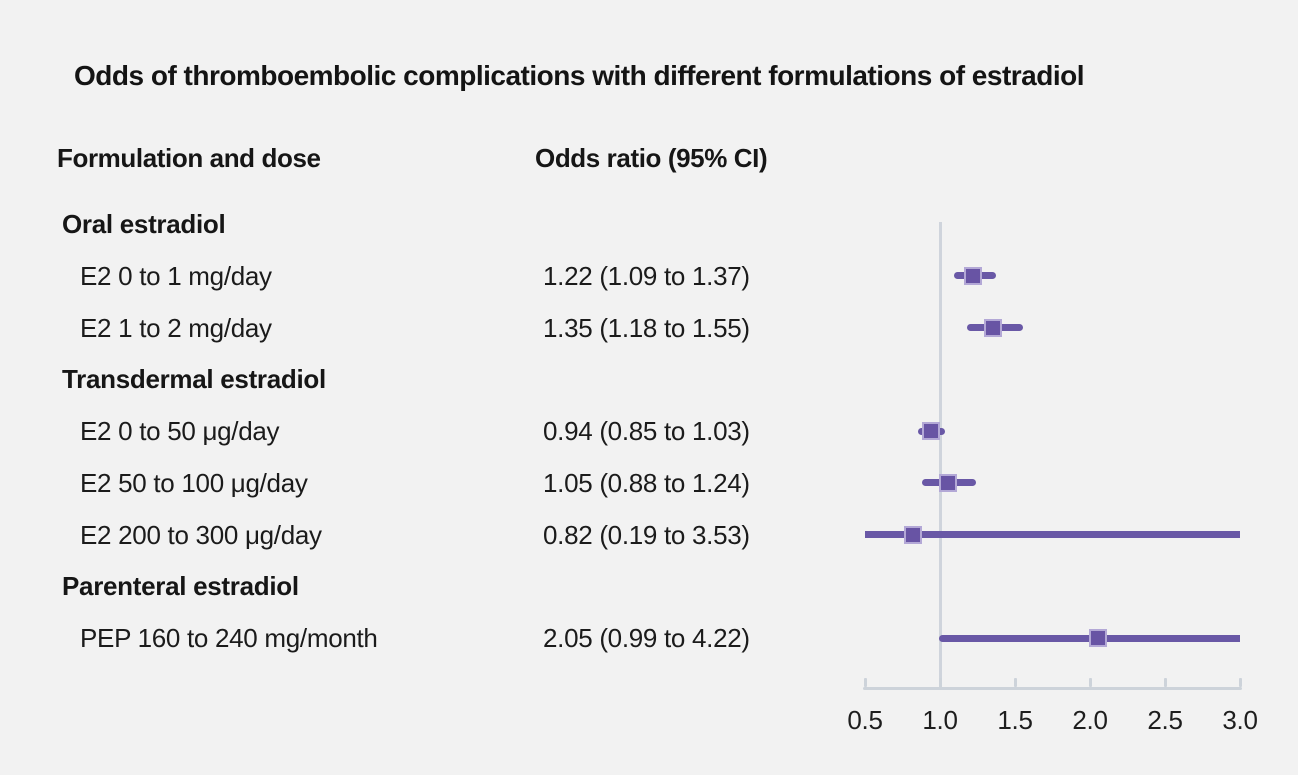 The width and height of the screenshot is (1298, 775). What do you see at coordinates (646, 275) in the screenshot?
I see `row-value: 1.22 (1.09 to 1.37)` at bounding box center [646, 275].